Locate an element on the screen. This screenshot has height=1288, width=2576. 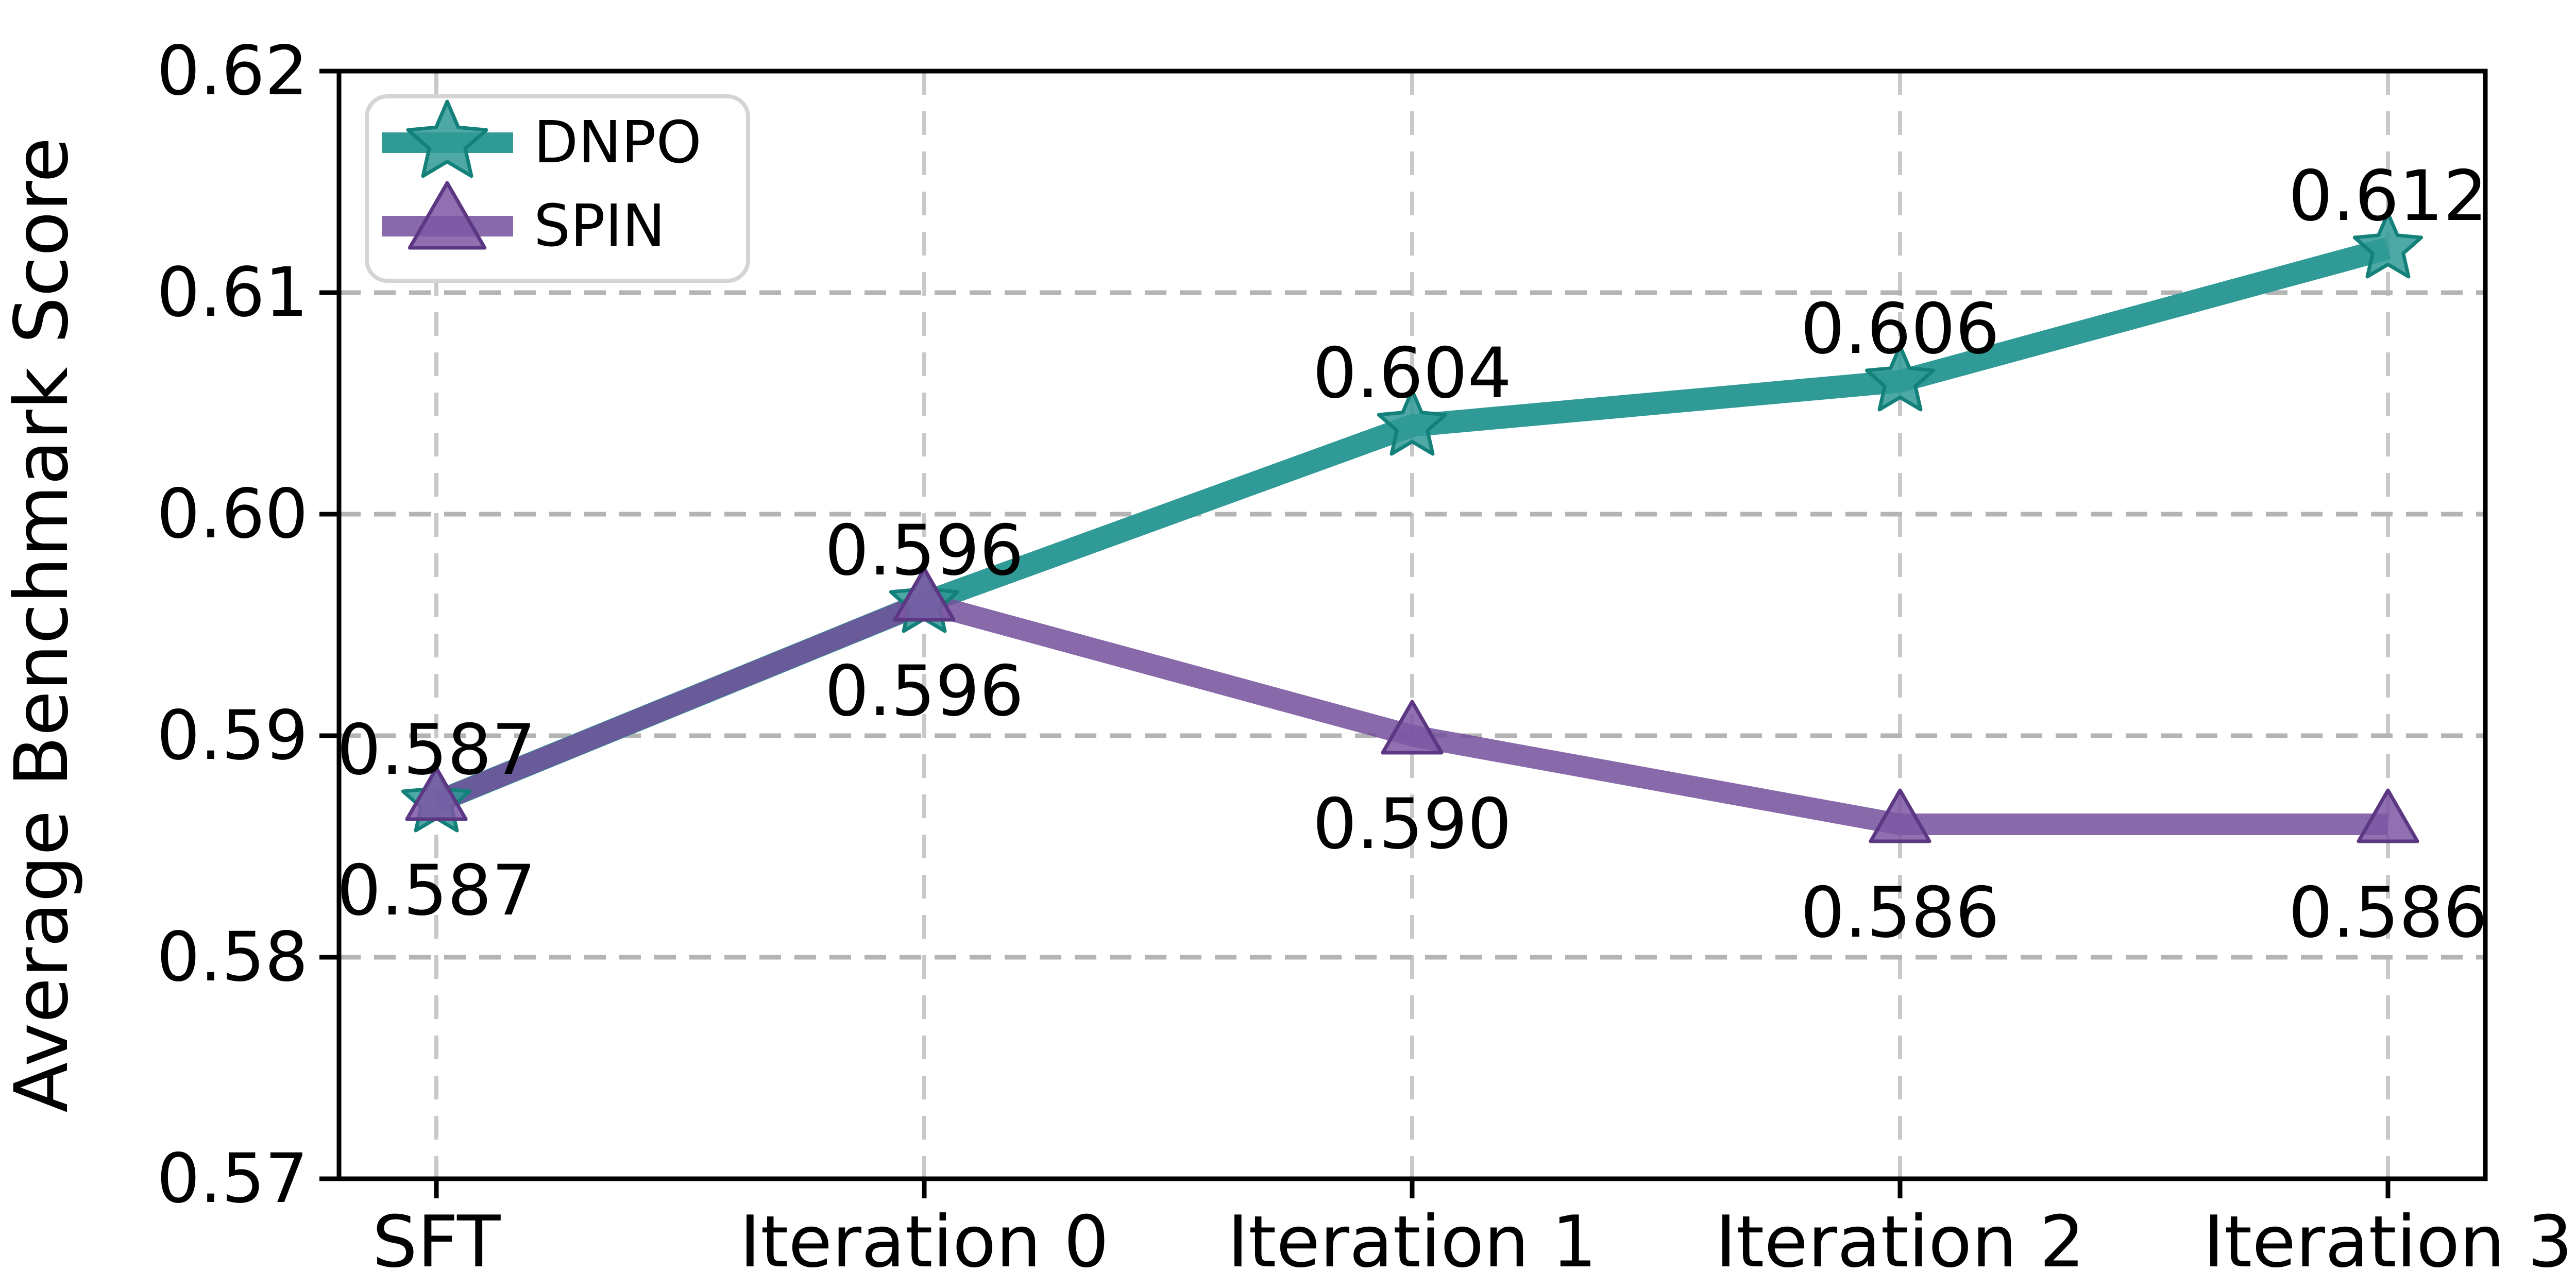
y-tick-label: 0.61 is located at coordinates (232, 292).